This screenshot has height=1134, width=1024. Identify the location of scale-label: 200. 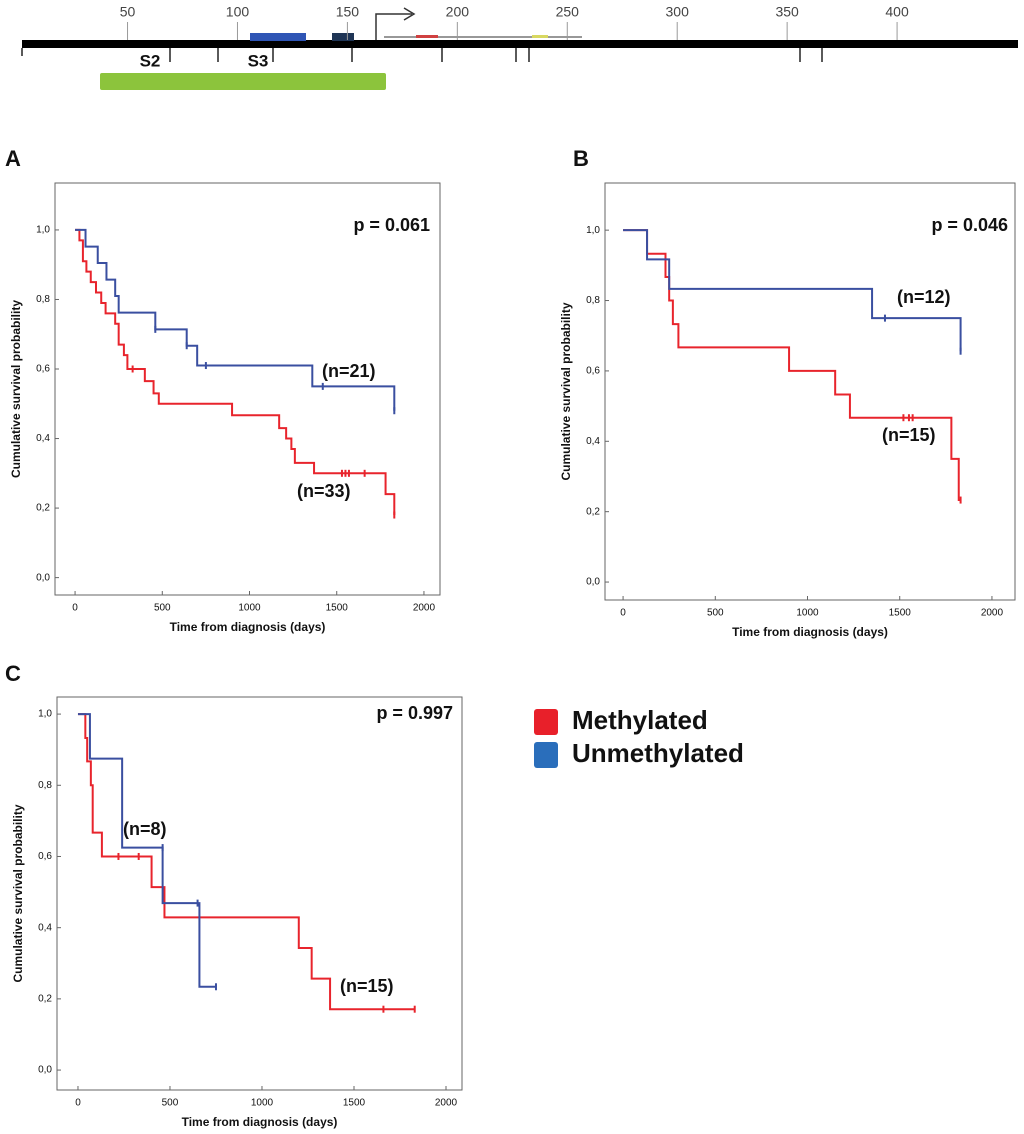
(458, 12).